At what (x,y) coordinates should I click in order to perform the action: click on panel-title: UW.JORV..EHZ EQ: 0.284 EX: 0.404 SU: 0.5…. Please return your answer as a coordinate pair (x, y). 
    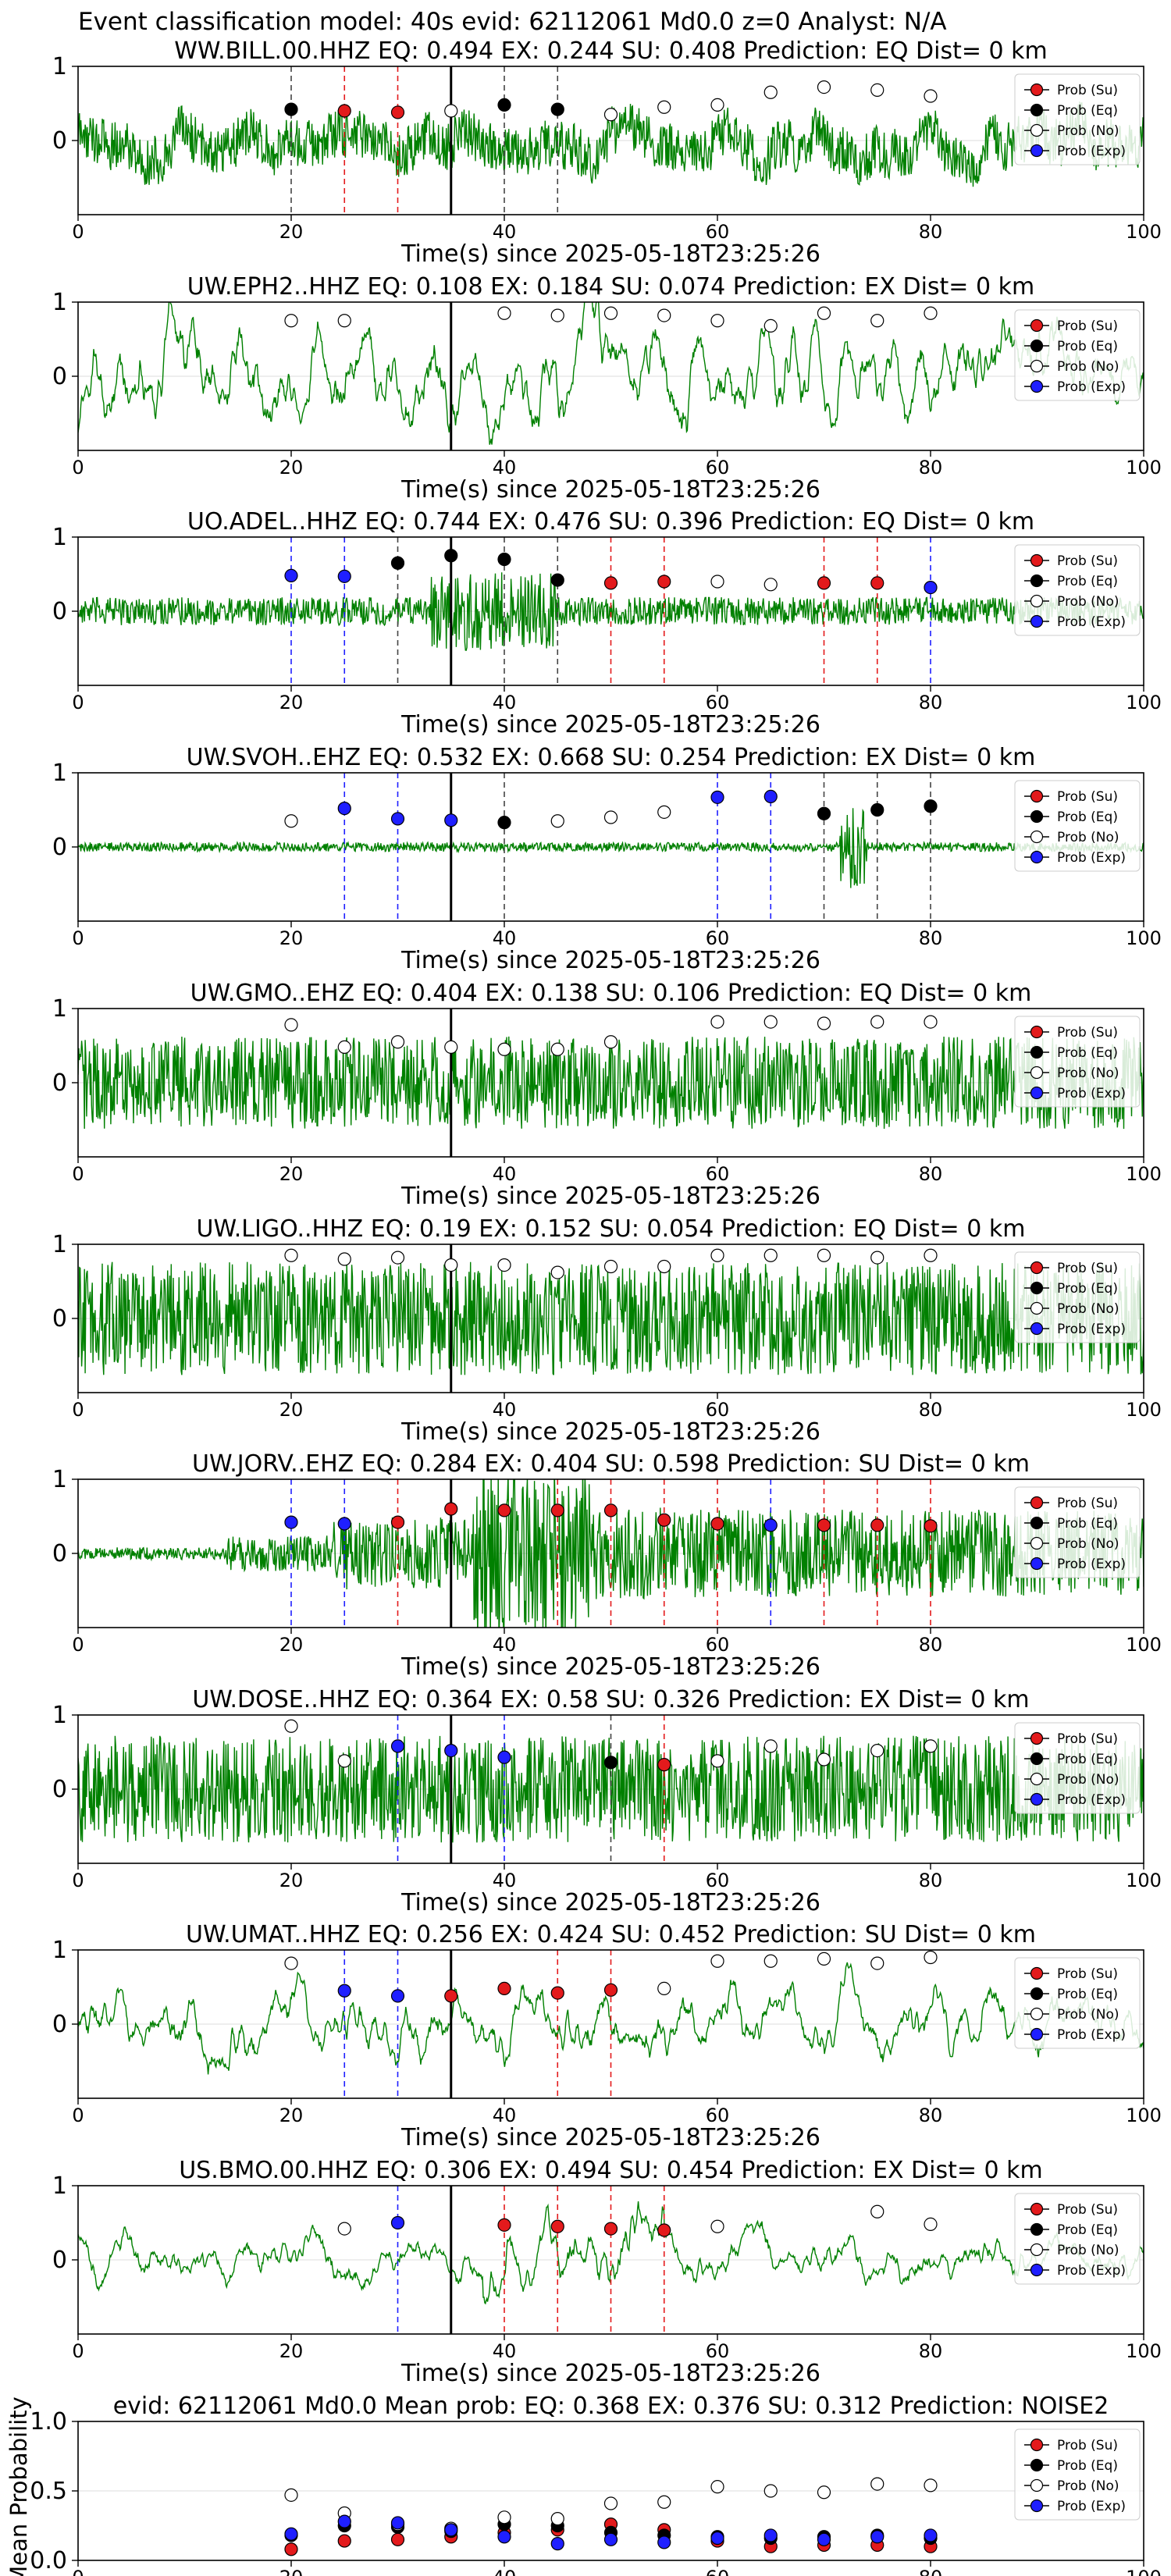
    Looking at the image, I should click on (611, 1464).